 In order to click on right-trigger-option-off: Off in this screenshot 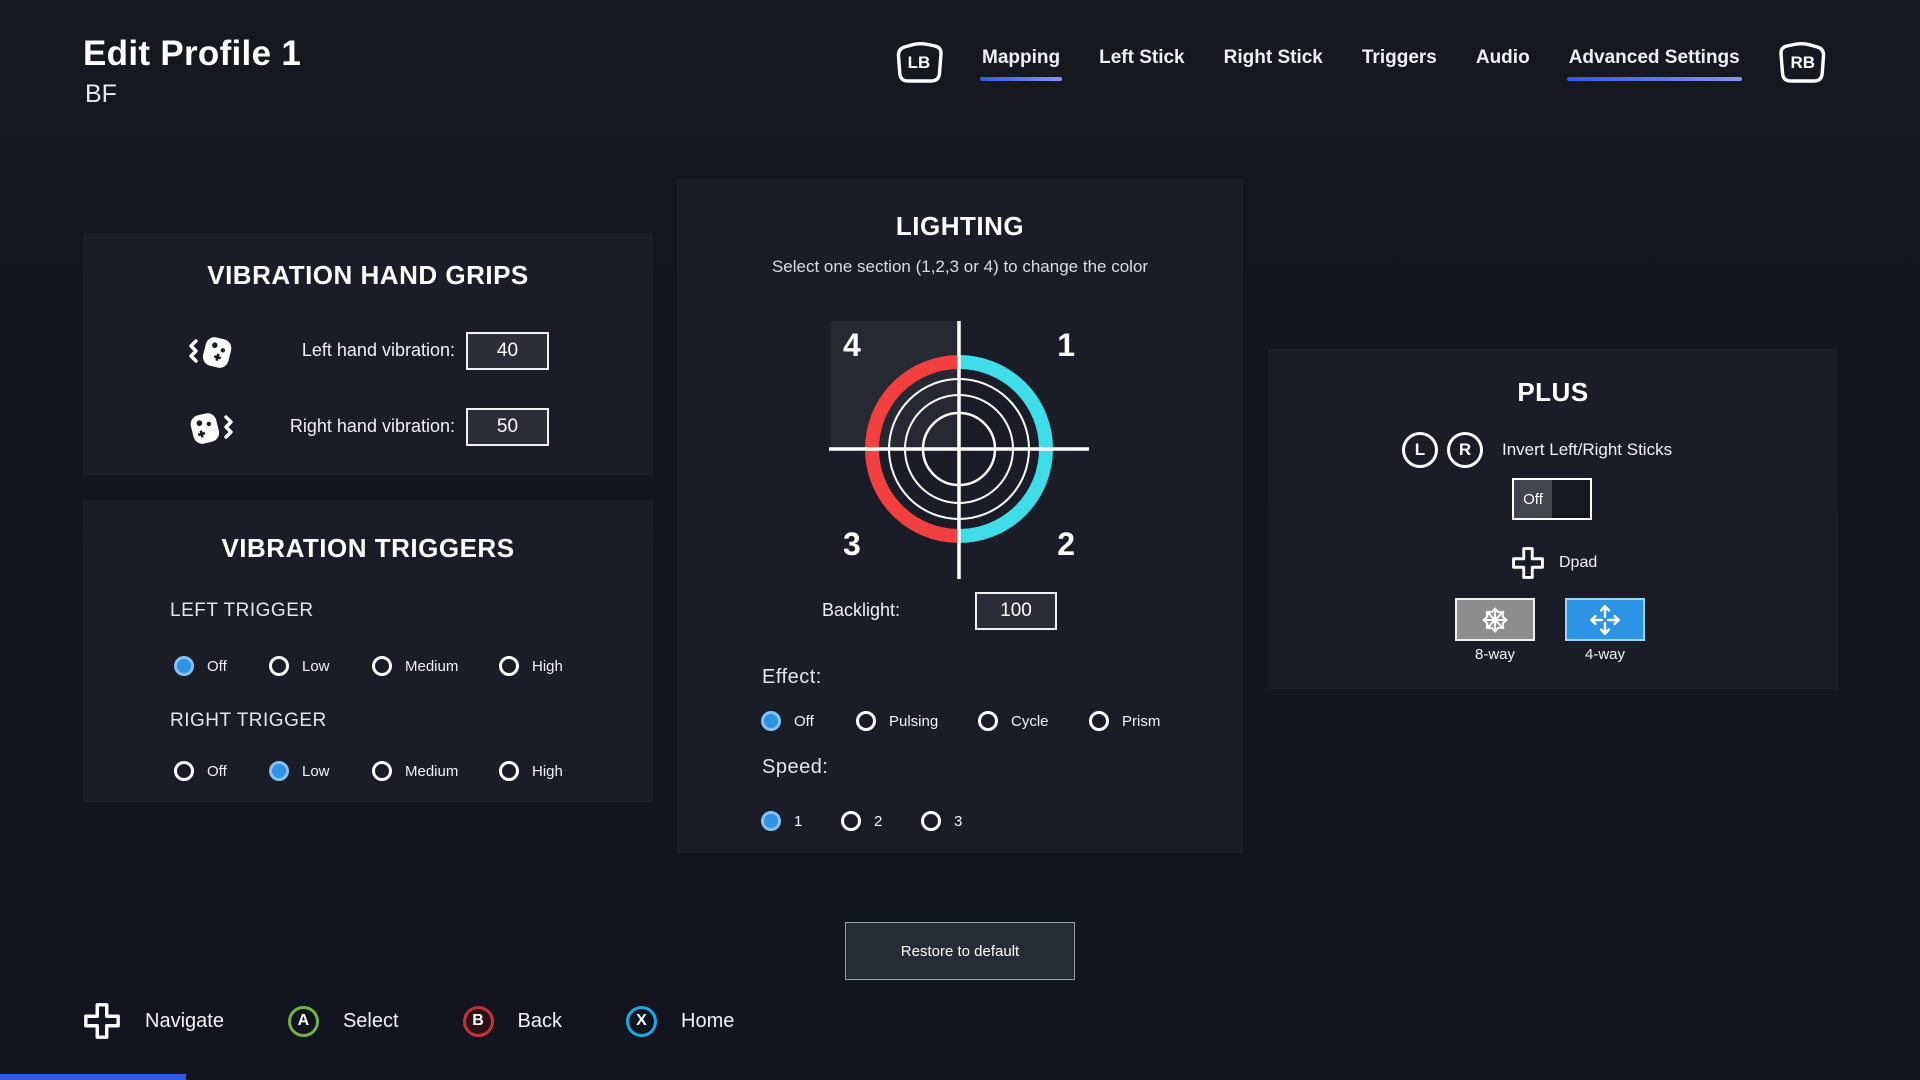, I will do `click(200, 771)`.